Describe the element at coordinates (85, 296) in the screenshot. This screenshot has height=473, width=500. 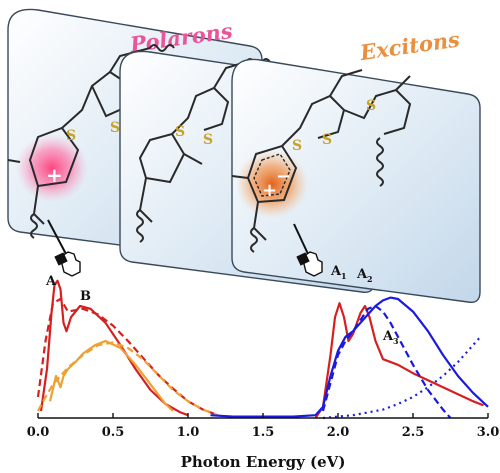
I see `peak-label-b: B` at that location.